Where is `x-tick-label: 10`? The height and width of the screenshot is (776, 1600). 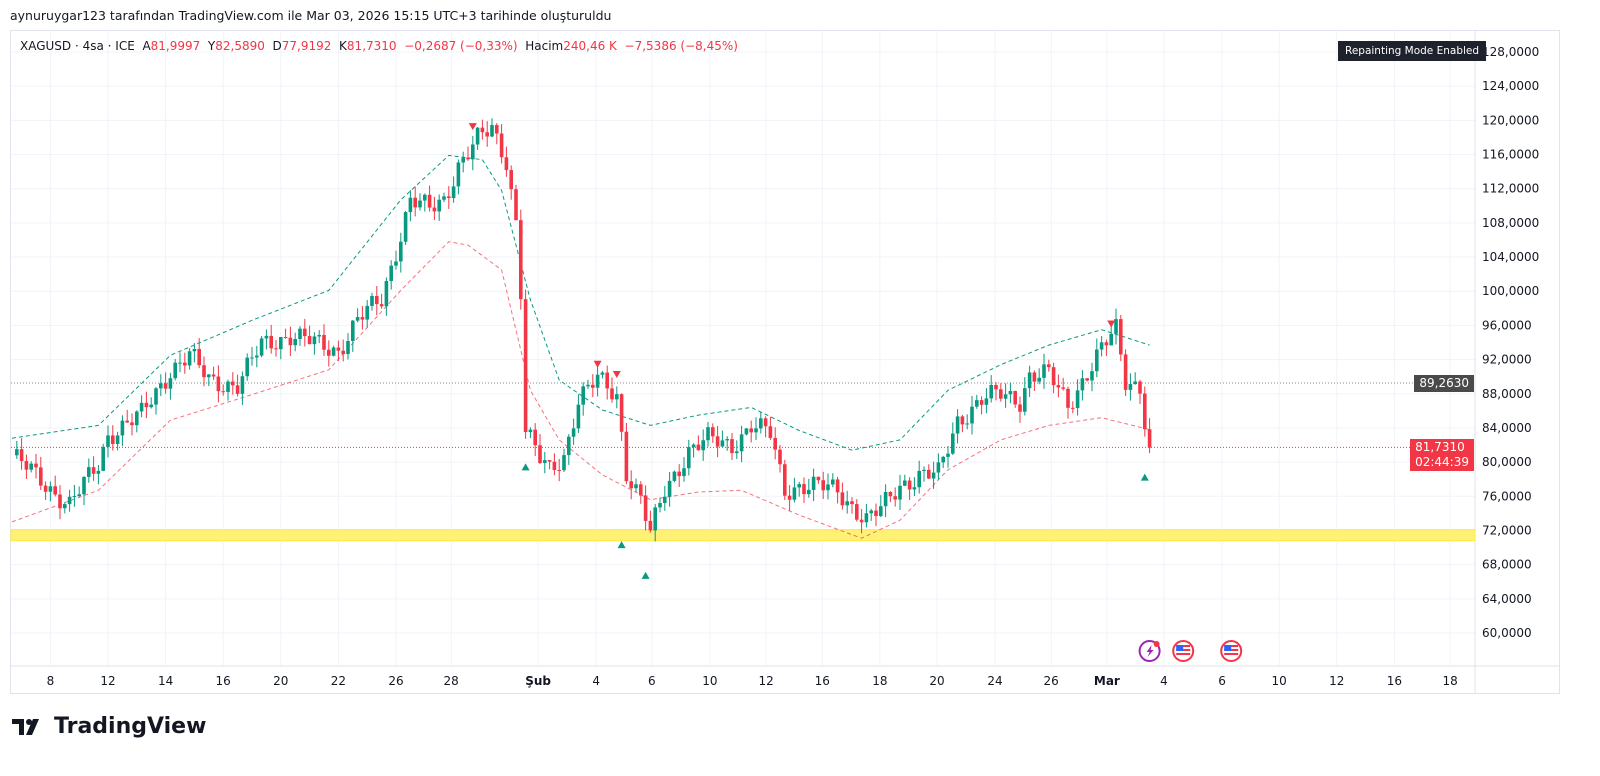 x-tick-label: 10 is located at coordinates (709, 681).